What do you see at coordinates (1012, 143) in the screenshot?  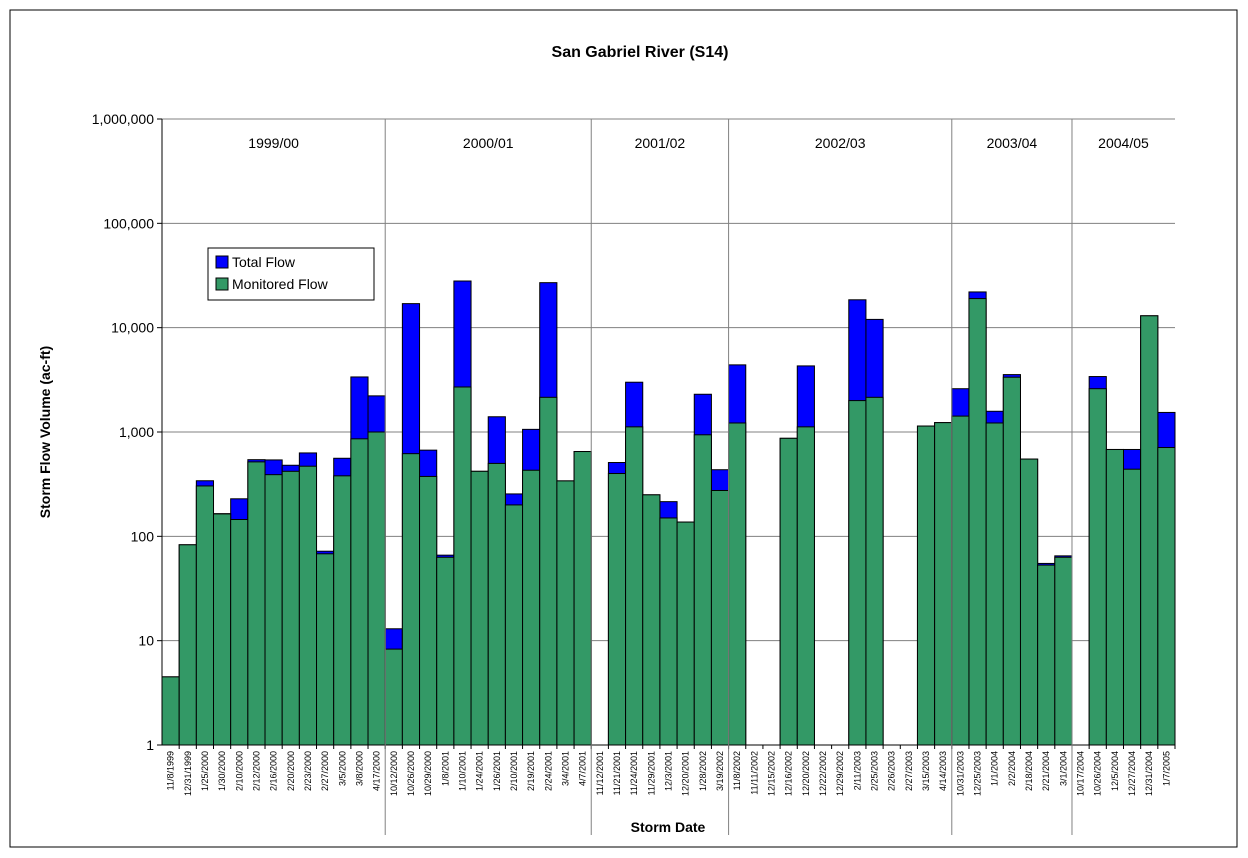 I see `group-label: 2003/04` at bounding box center [1012, 143].